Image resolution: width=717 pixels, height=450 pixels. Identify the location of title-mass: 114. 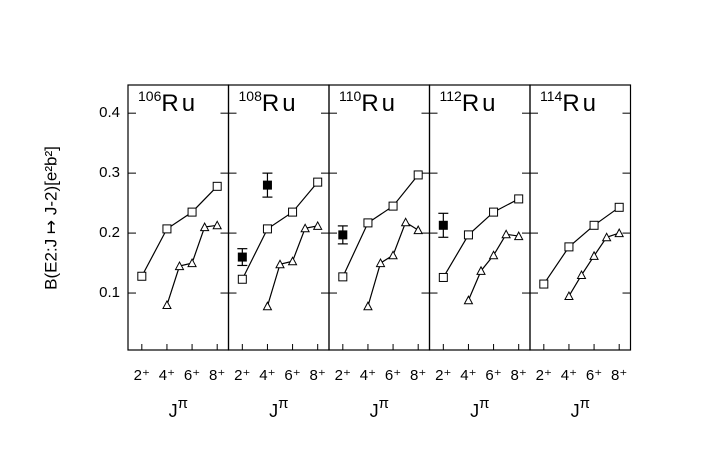
(551, 96).